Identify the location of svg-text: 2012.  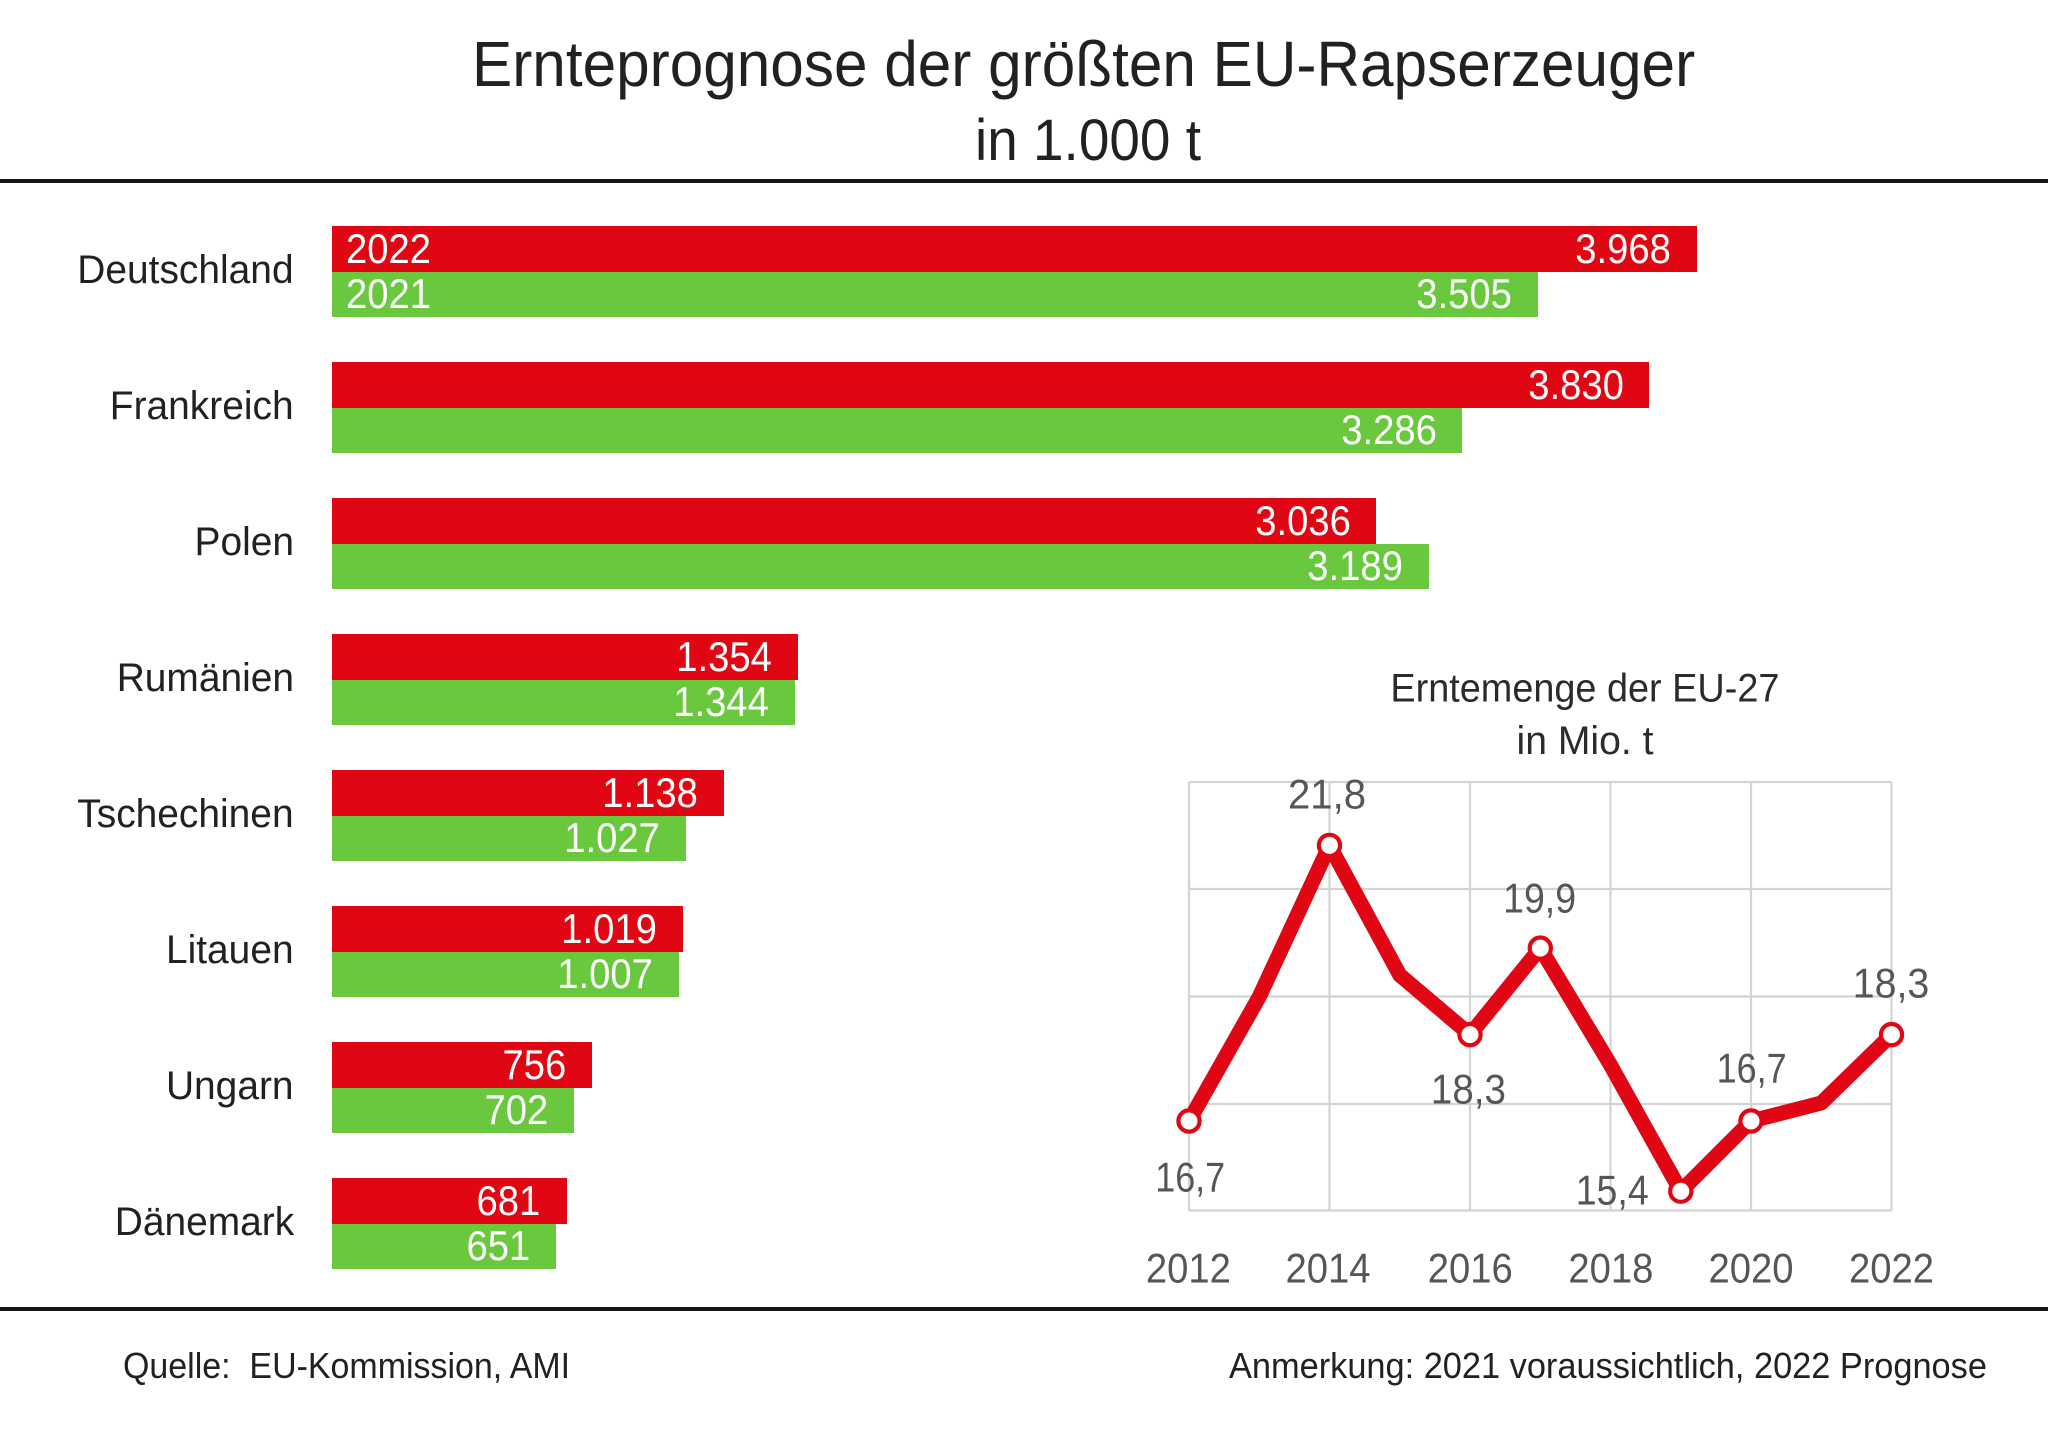
(1188, 1268).